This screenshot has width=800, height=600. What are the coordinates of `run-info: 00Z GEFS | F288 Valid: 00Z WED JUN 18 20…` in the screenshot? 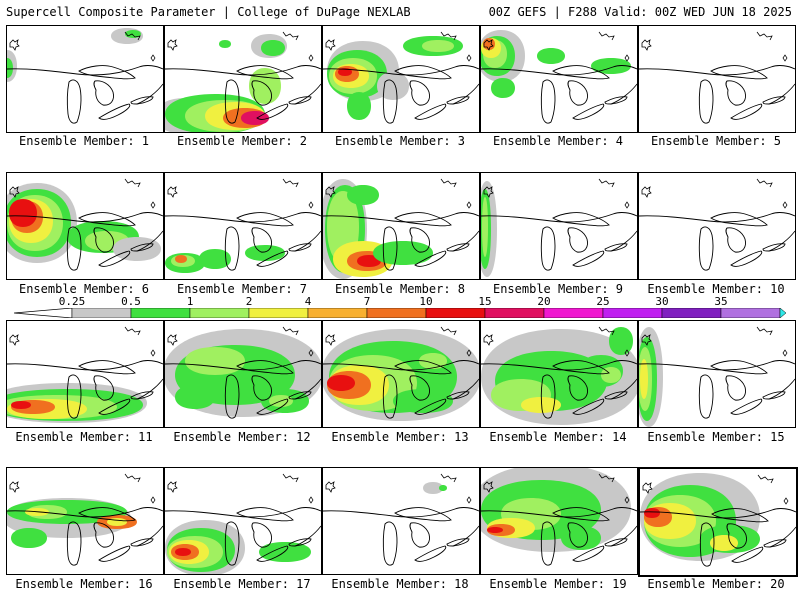 It's located at (640, 12).